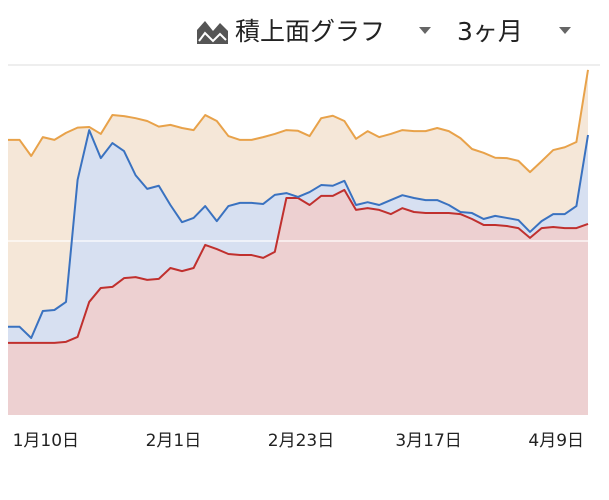  What do you see at coordinates (46, 441) in the screenshot?
I see `x-tick-label: 1月10日` at bounding box center [46, 441].